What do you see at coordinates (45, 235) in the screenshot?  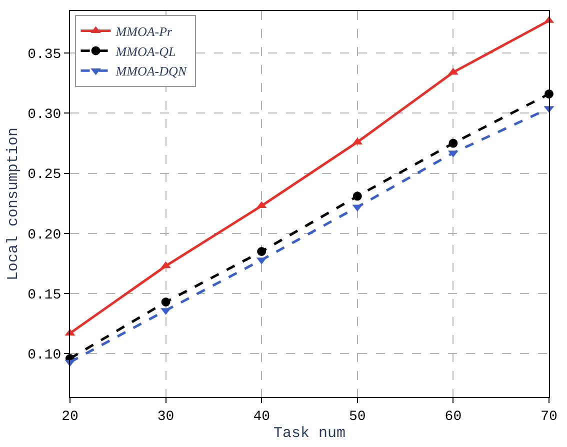 I see `y-tick-label: 0.20` at bounding box center [45, 235].